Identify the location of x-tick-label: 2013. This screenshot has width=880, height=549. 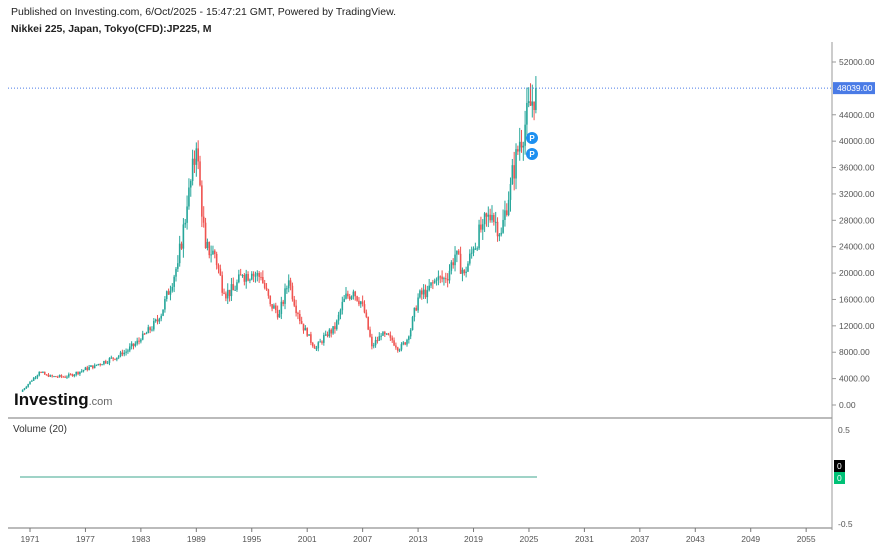
(418, 539).